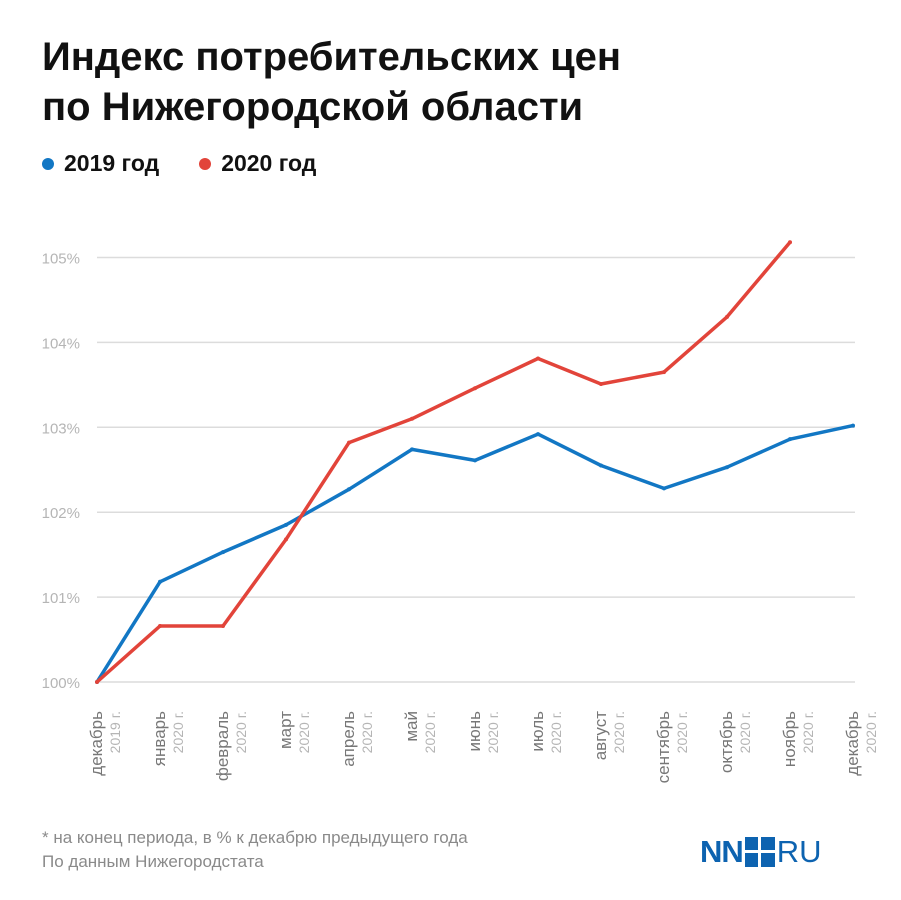 The width and height of the screenshot is (901, 900). I want to click on logo-nn-text: NN, so click(722, 851).